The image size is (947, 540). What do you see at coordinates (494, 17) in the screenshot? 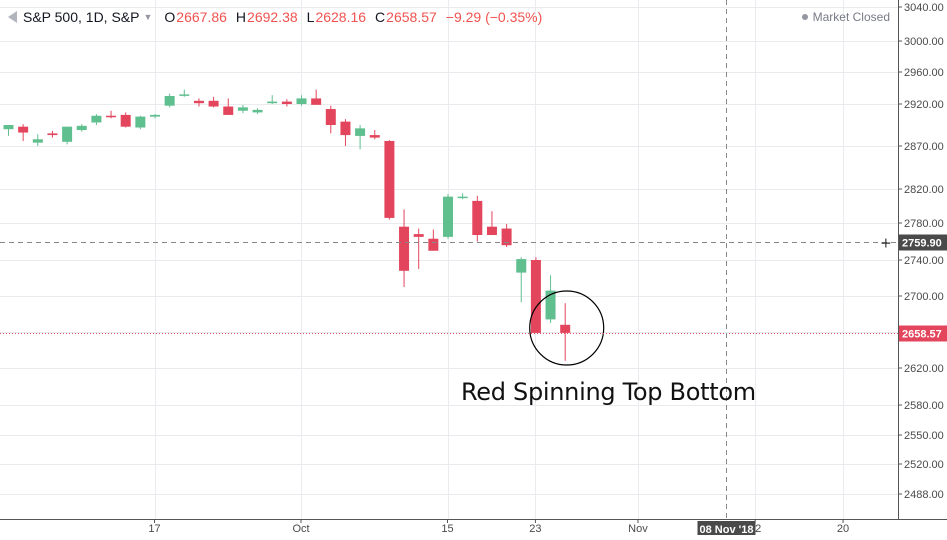
I see `change-value: −9.29 (−0.35%)` at bounding box center [494, 17].